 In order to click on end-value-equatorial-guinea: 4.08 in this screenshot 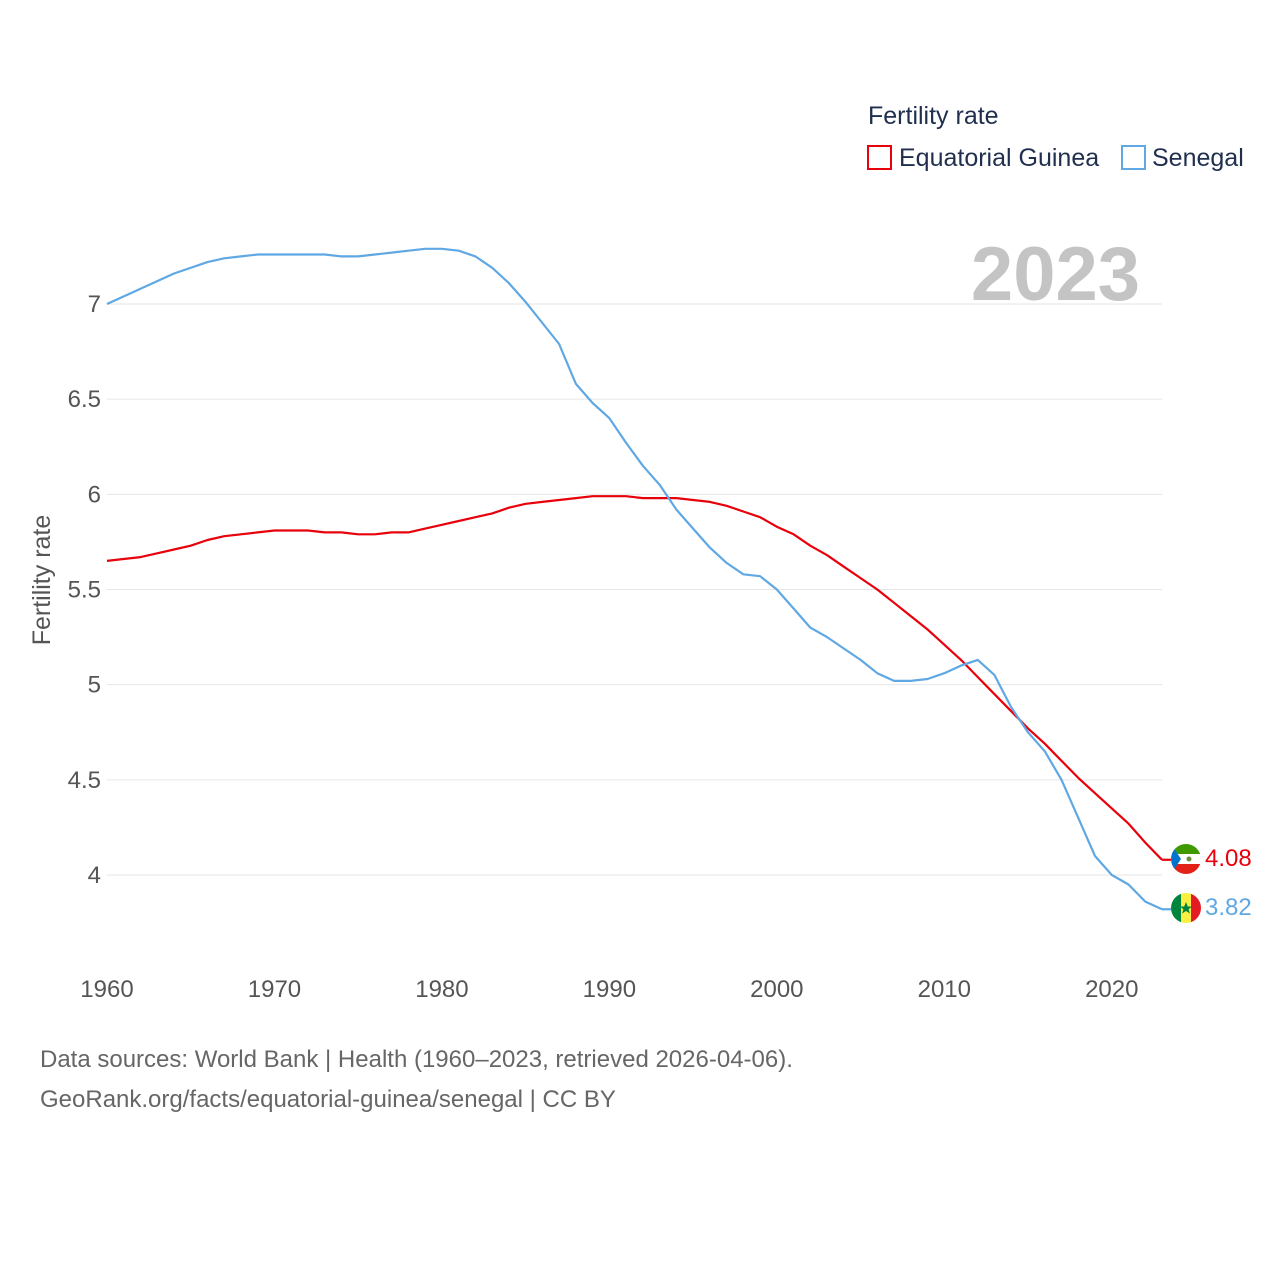, I will do `click(1228, 858)`.